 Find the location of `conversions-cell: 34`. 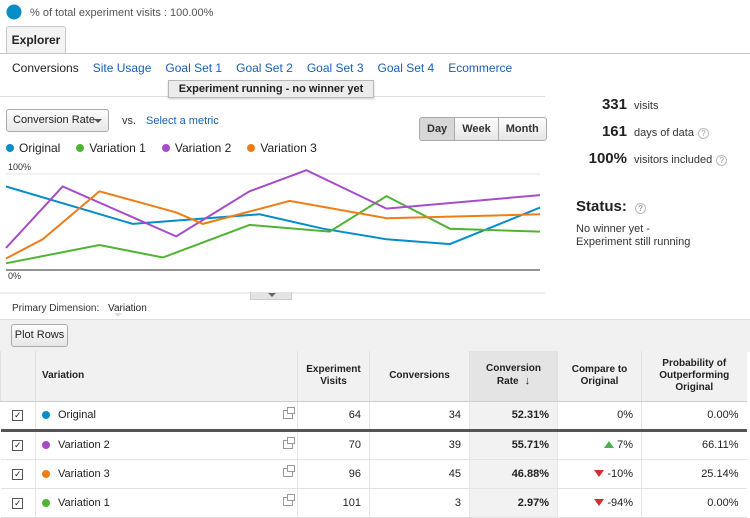

conversions-cell: 34 is located at coordinates (419, 416).